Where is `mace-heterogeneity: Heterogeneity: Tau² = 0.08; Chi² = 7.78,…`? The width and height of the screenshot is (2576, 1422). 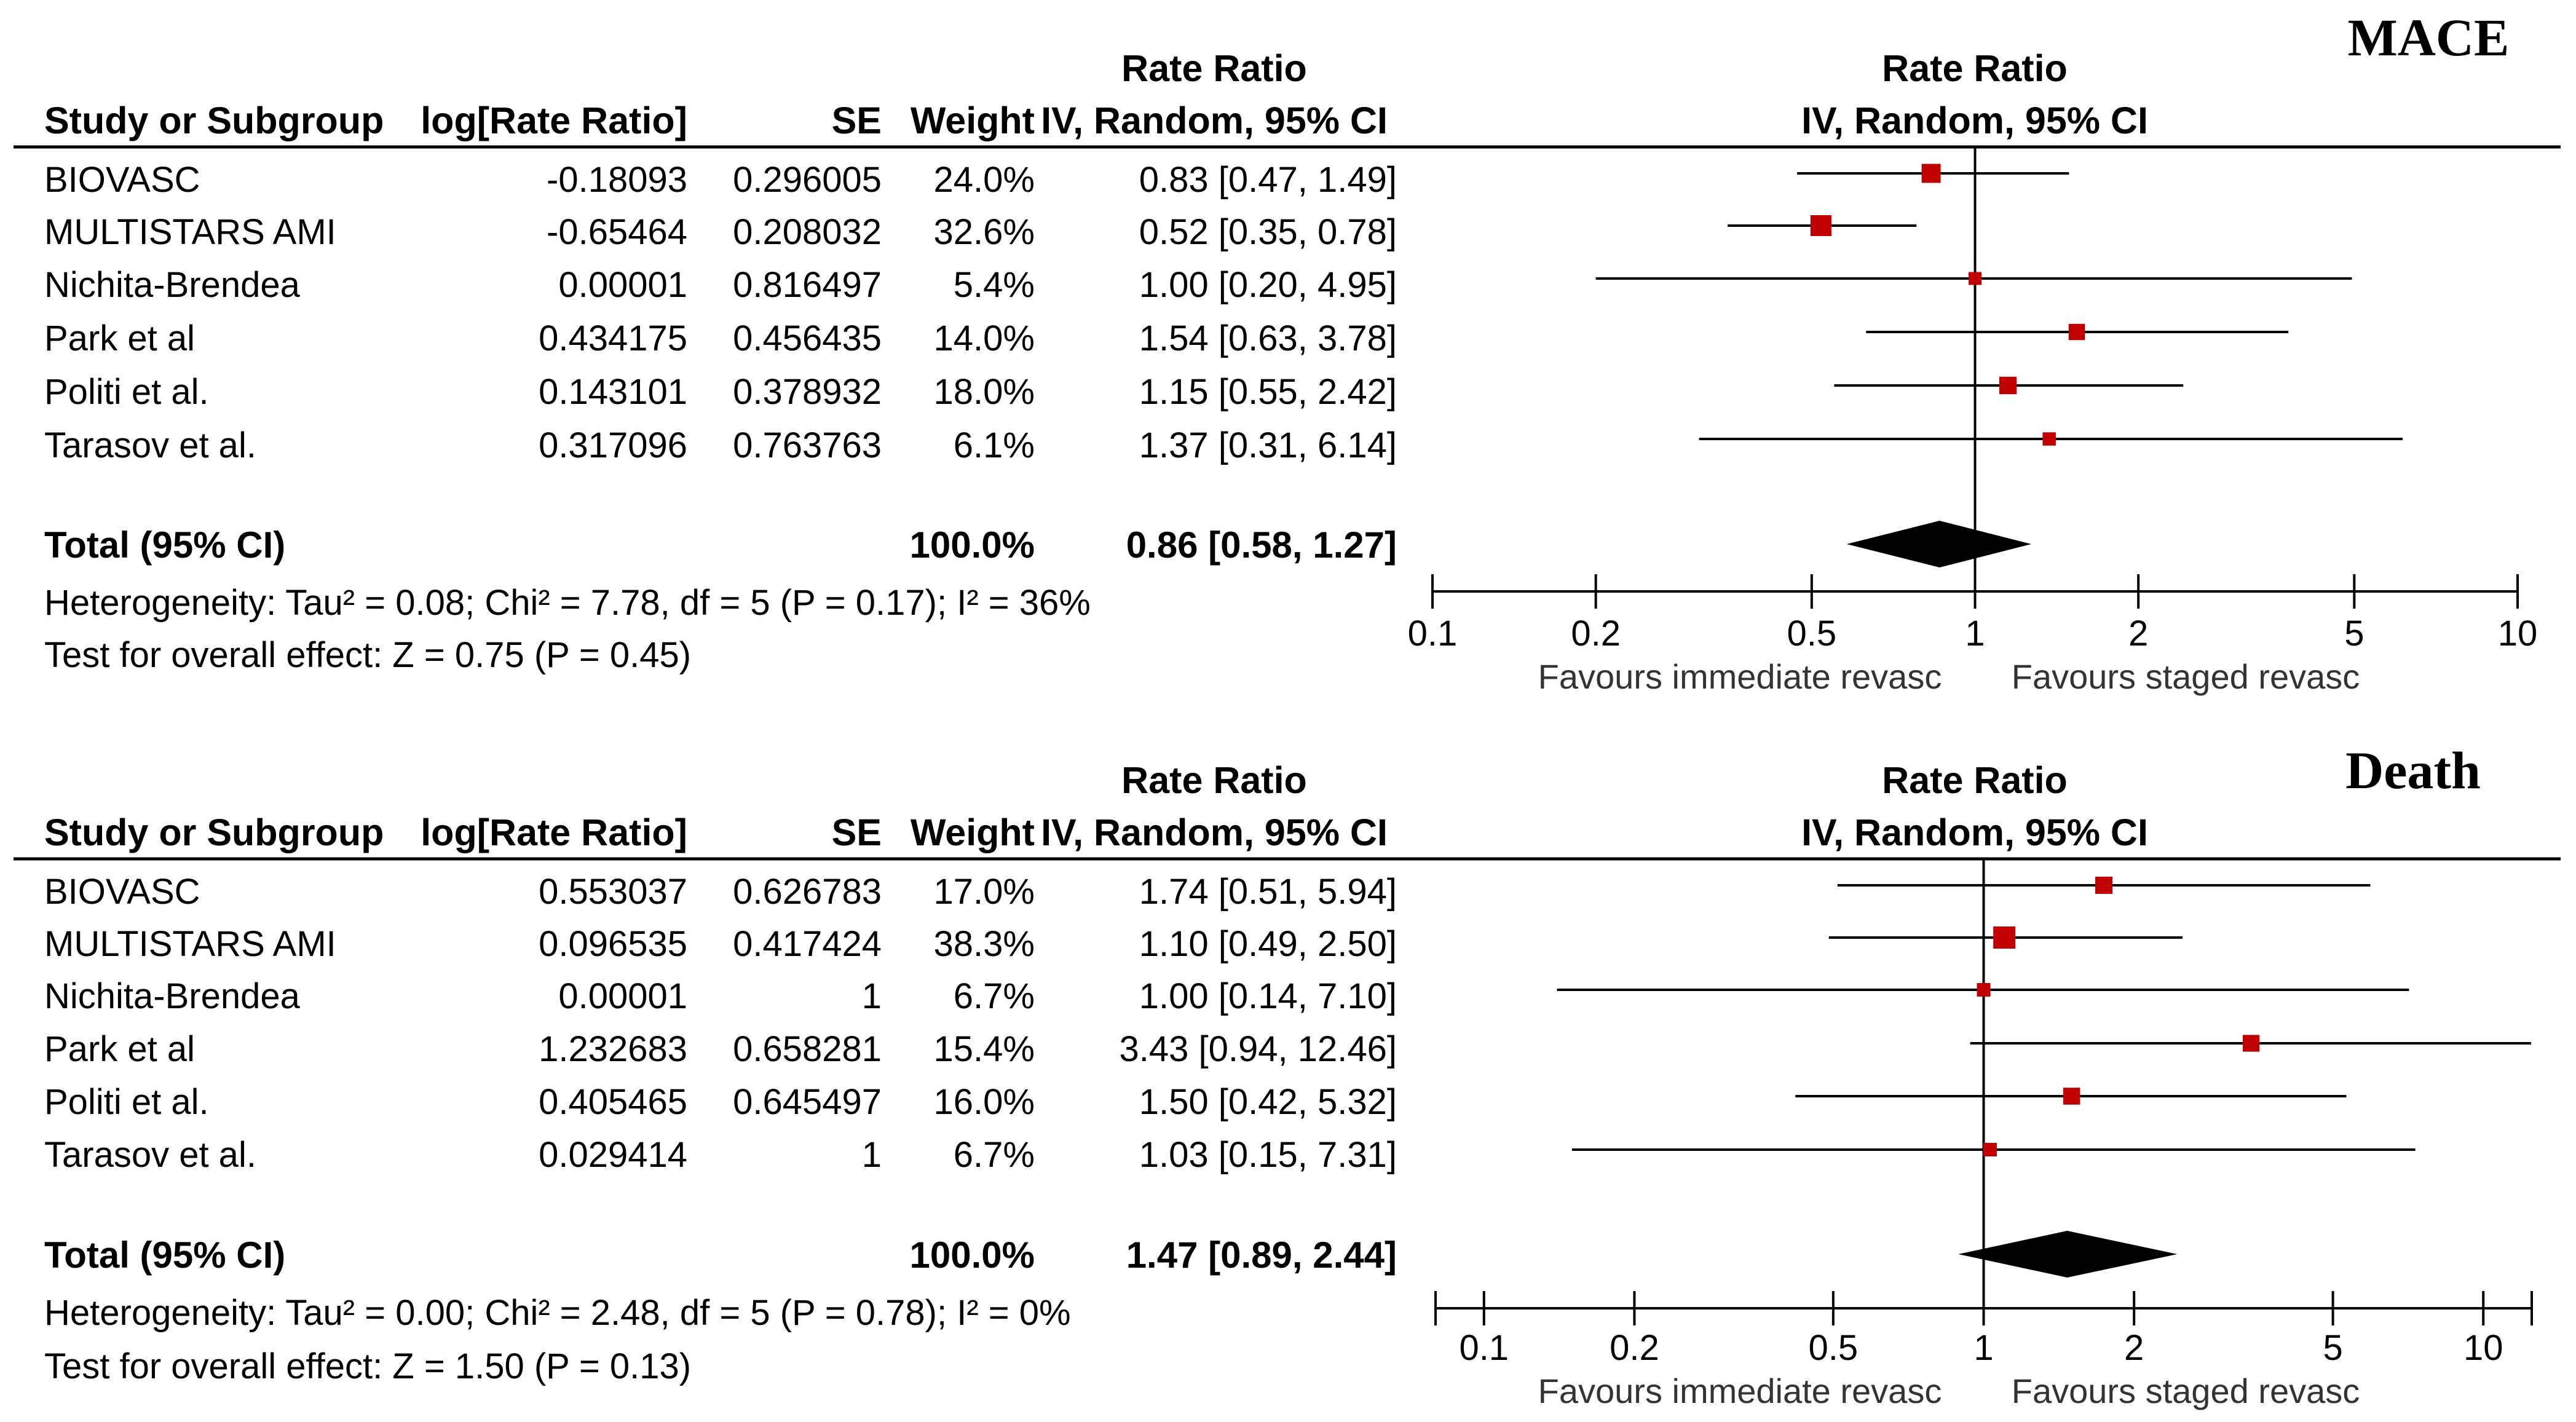
mace-heterogeneity: Heterogeneity: Tau² = 0.08; Chi² = 7.78,… is located at coordinates (567, 603).